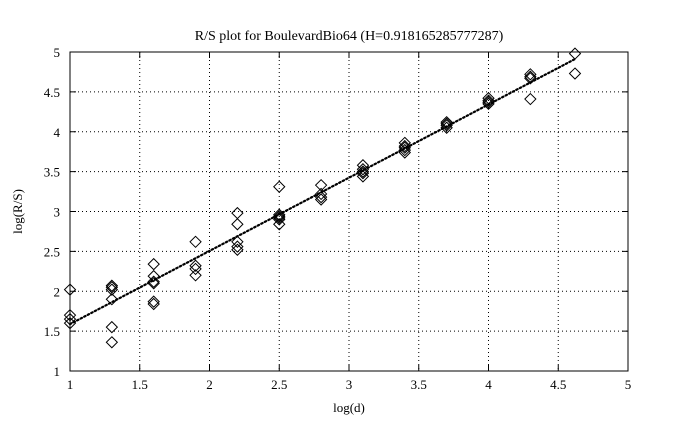 The width and height of the screenshot is (678, 430). Describe the element at coordinates (209, 384) in the screenshot. I see `x-tick-label: 2` at that location.